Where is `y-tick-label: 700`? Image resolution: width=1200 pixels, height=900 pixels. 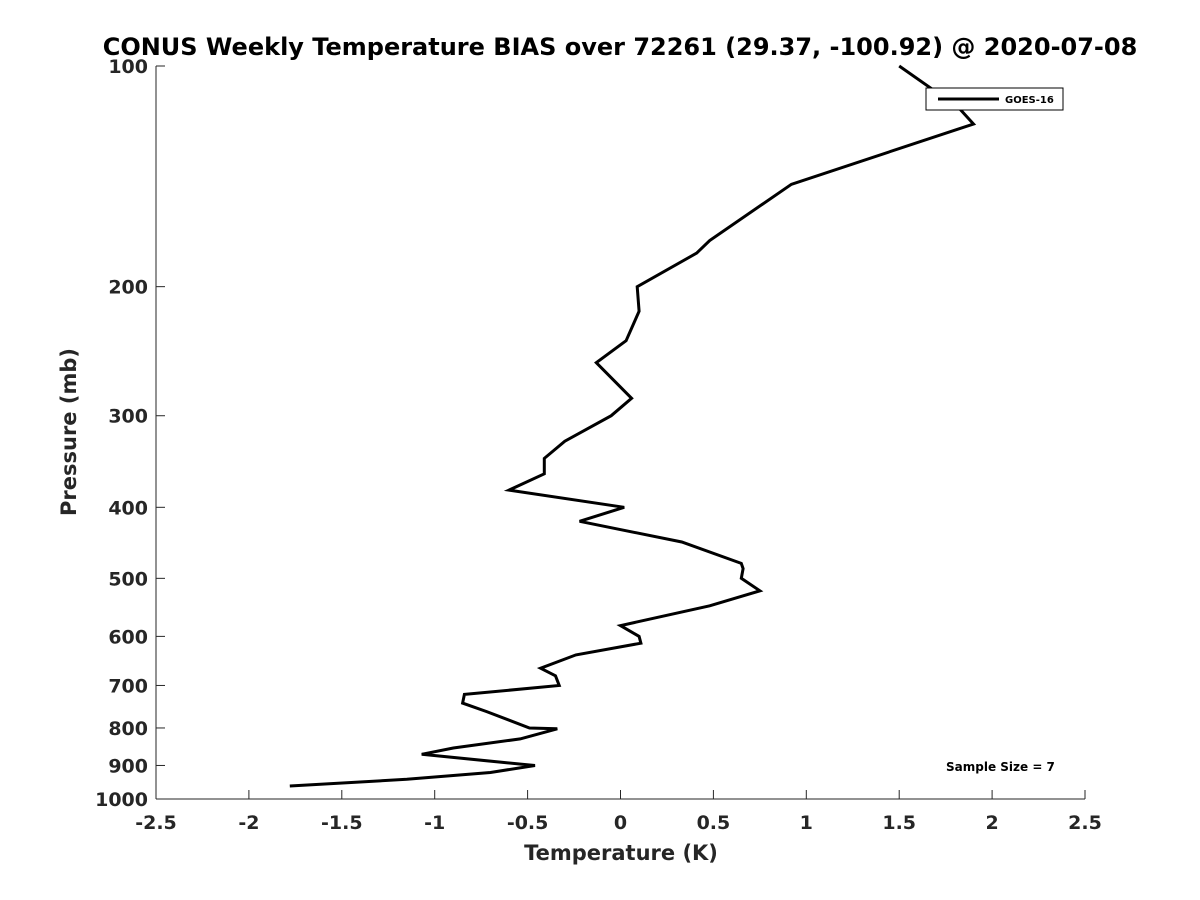
y-tick-label: 700 is located at coordinates (128, 686).